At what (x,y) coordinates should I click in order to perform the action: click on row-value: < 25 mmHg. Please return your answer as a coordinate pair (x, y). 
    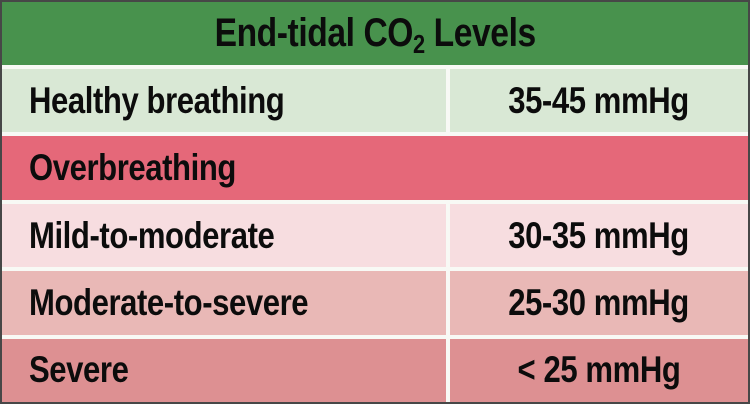
    Looking at the image, I should click on (599, 370).